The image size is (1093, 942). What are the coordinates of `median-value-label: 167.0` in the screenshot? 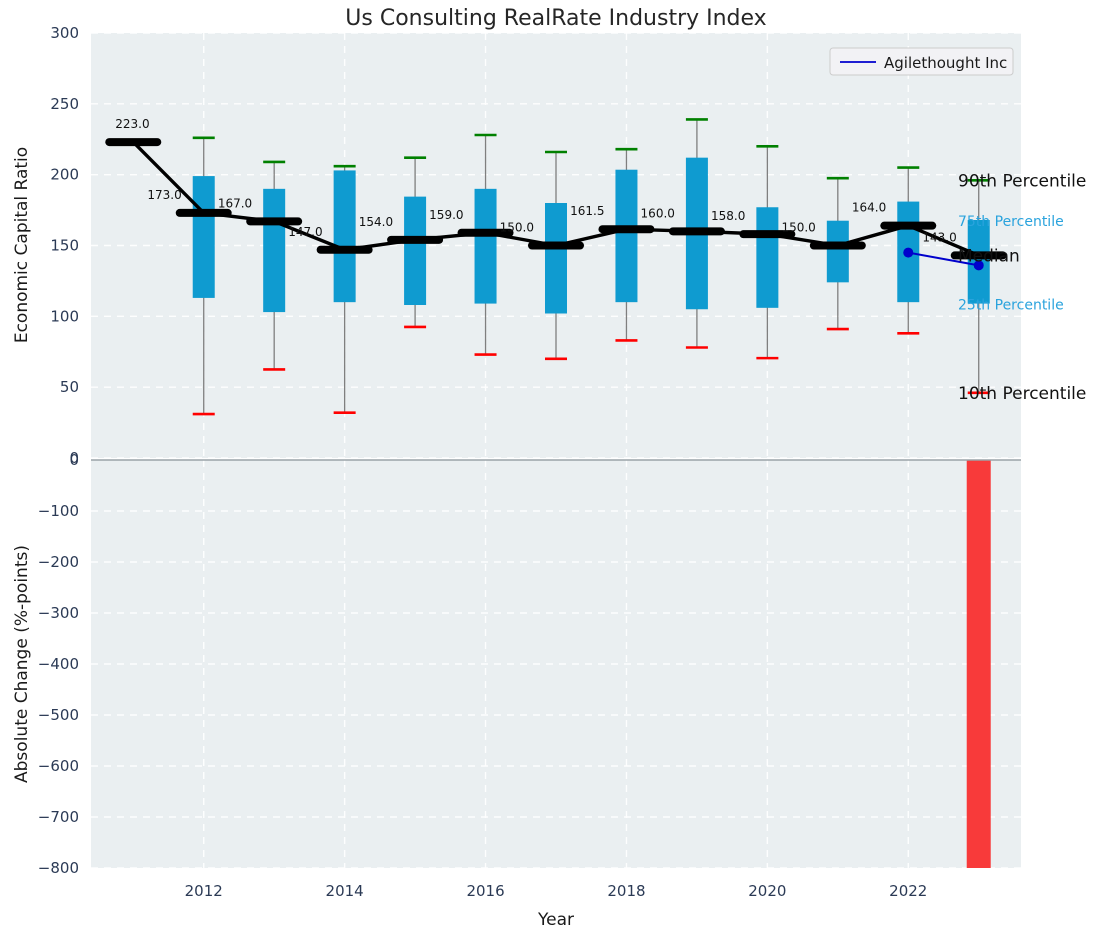 It's located at (235, 203).